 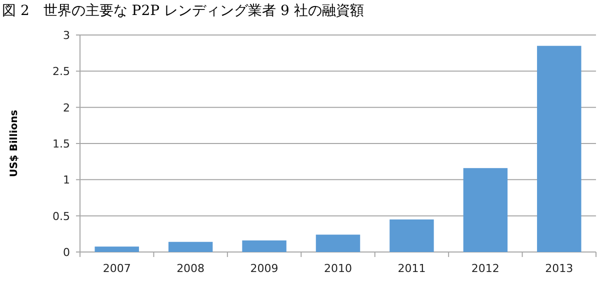 What do you see at coordinates (61, 144) in the screenshot?
I see `y-tick-label: 1.5` at bounding box center [61, 144].